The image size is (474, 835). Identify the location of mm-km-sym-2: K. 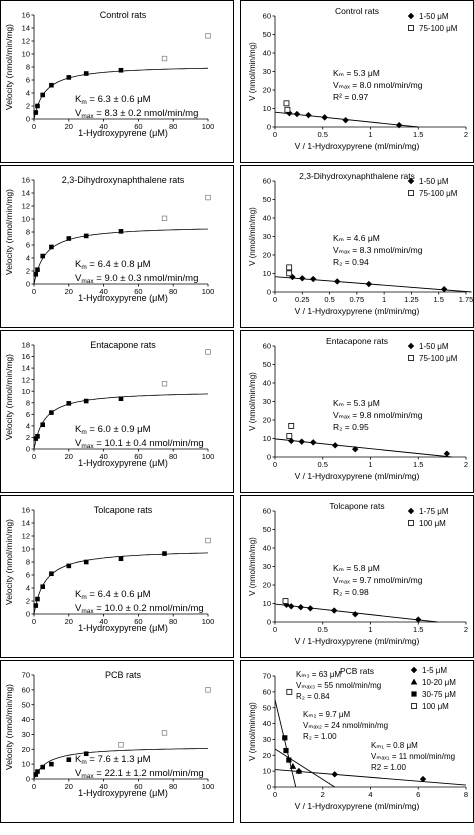
(78, 429).